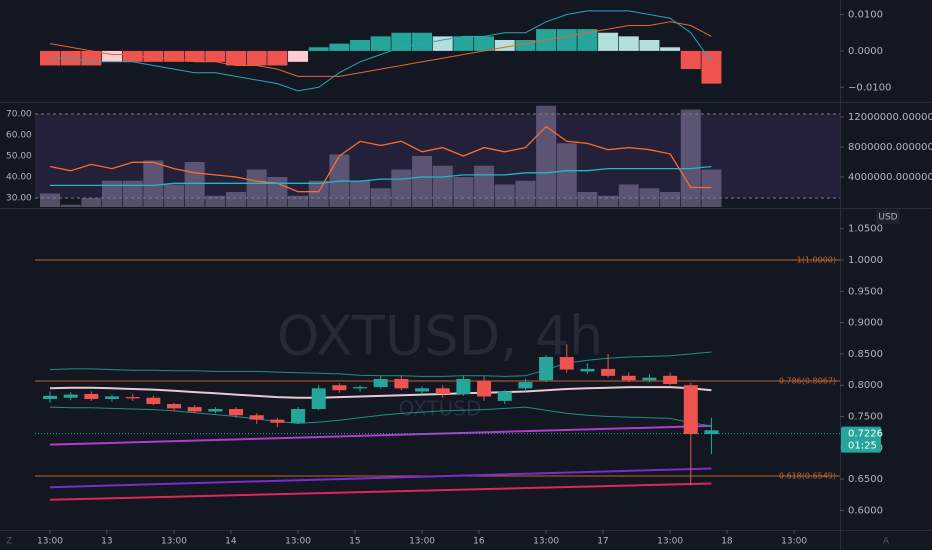 Image resolution: width=932 pixels, height=550 pixels. I want to click on last-price-label: 0.7226, so click(865, 434).